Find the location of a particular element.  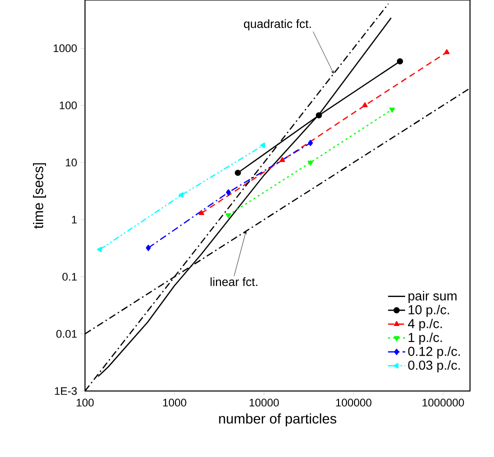

y-tick-label: 10 is located at coordinates (71, 162).